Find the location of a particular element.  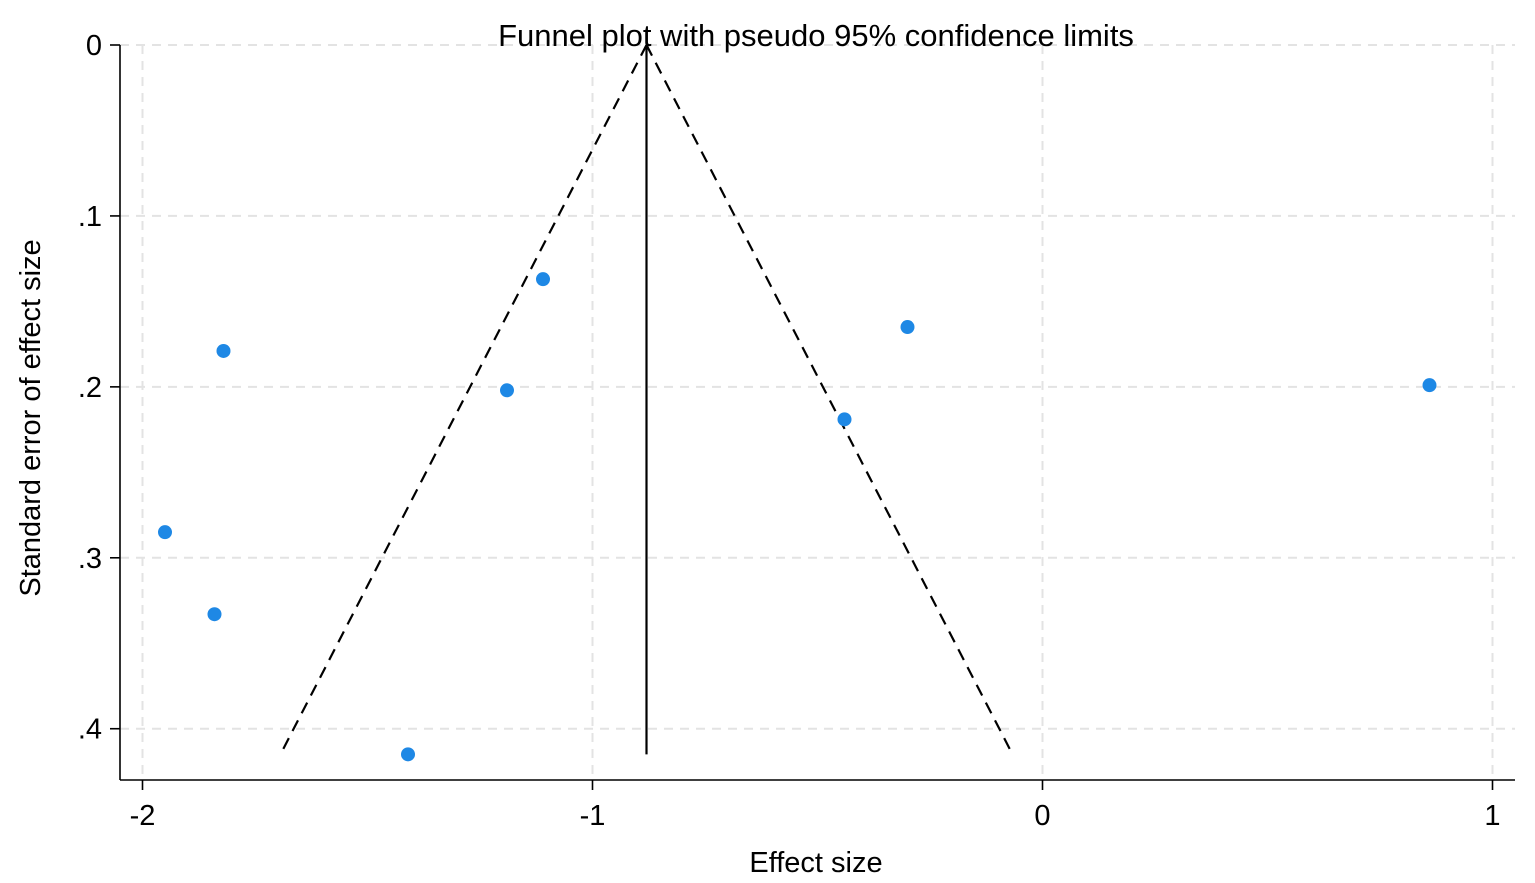

y-tick-label: .1 is located at coordinates (90, 217).